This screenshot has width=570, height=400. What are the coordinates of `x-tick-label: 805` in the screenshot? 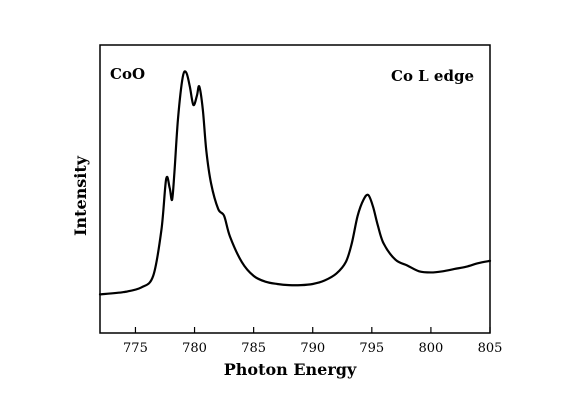 It's located at (490, 348).